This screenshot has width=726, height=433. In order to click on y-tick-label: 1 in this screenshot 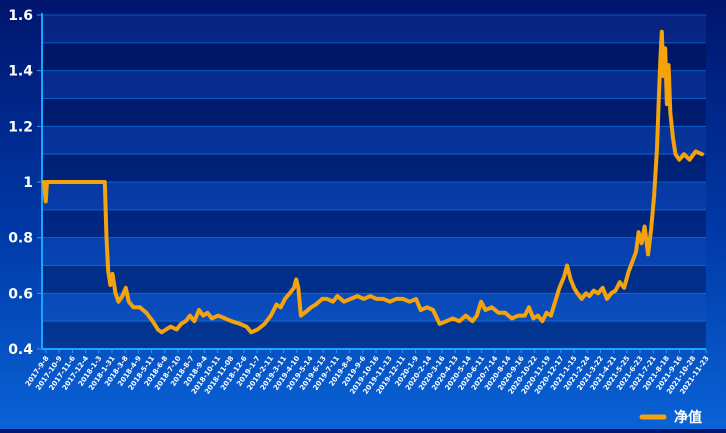, I will do `click(28, 183)`.